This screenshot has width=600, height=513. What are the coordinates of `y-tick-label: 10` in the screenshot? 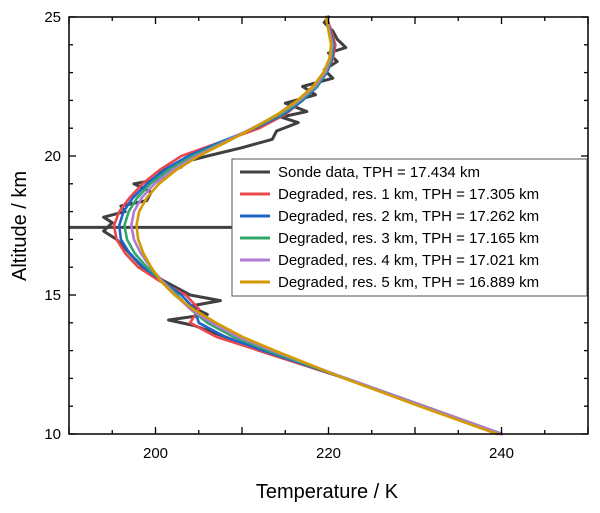 It's located at (52, 434).